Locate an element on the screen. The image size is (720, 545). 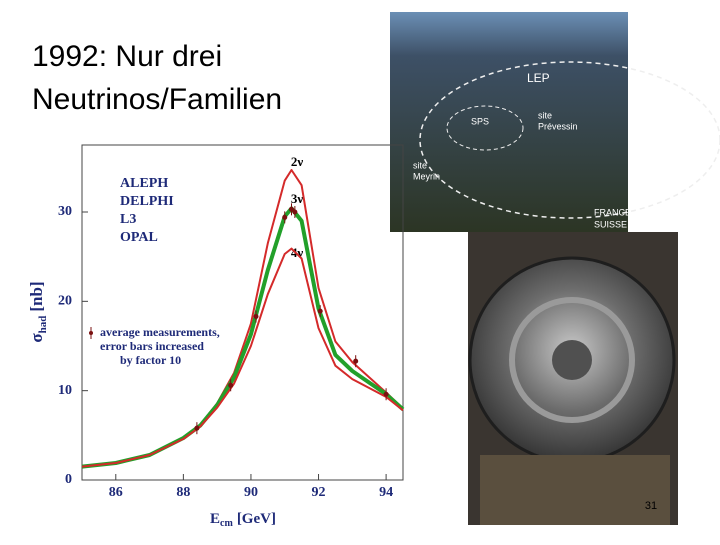
x-axis-label: Ecm [GeV] is located at coordinates (243, 520).